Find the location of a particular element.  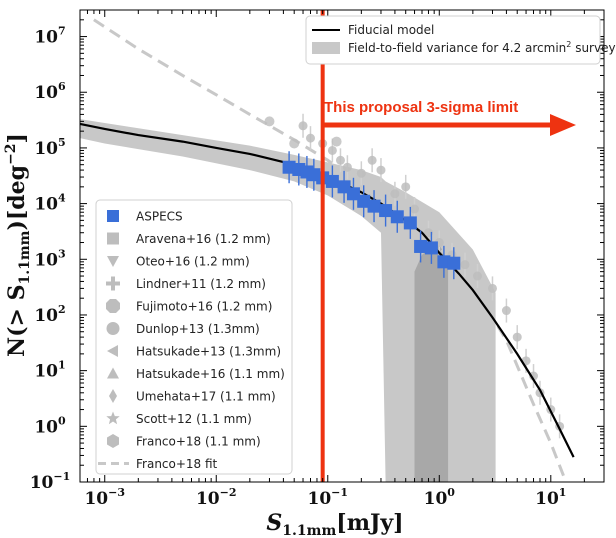

legend-entry-label: Fujimoto+16 (1.2 mm) is located at coordinates (204, 307).